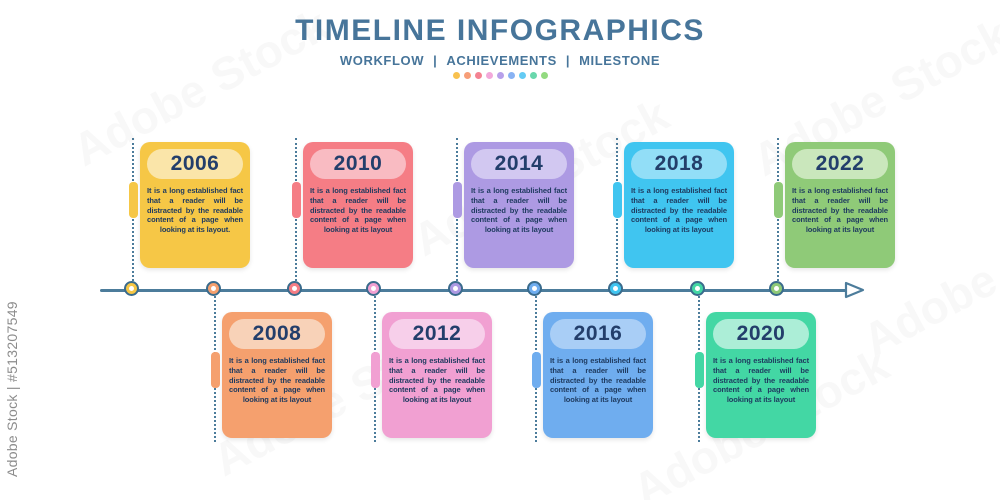 Image resolution: width=1000 pixels, height=500 pixels. I want to click on page-subtitle: WORKFLOW | ACHIEVEMENTS | MILESTONE, so click(500, 60).